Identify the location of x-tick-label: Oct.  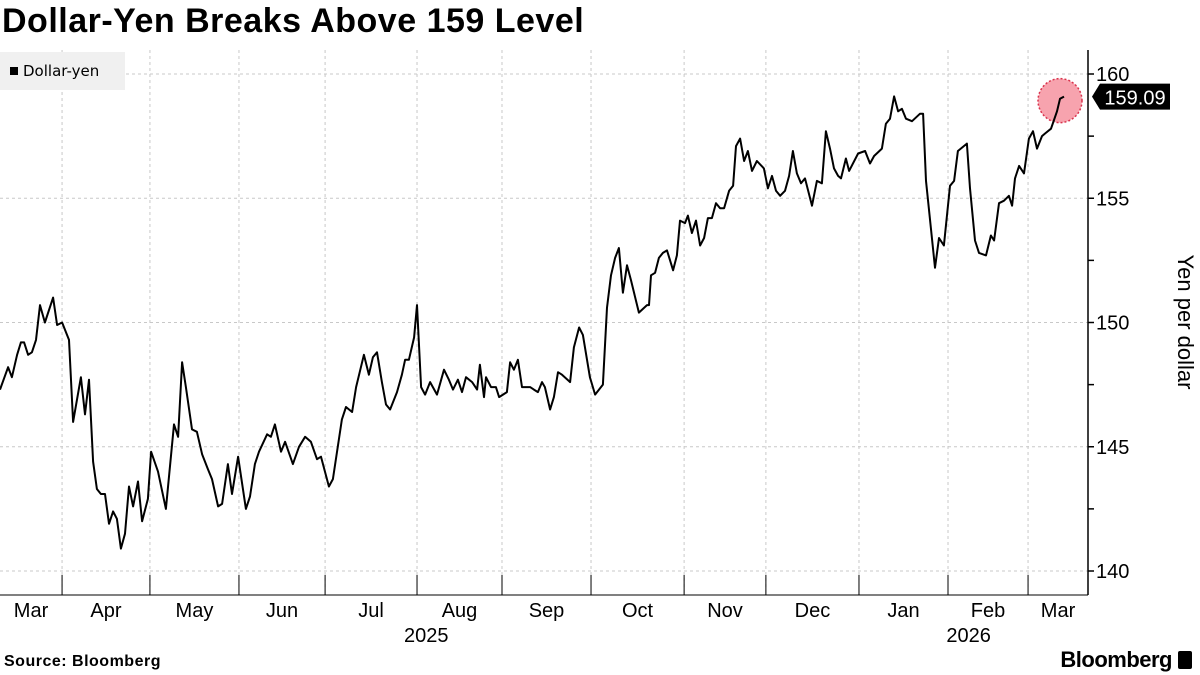
(638, 611).